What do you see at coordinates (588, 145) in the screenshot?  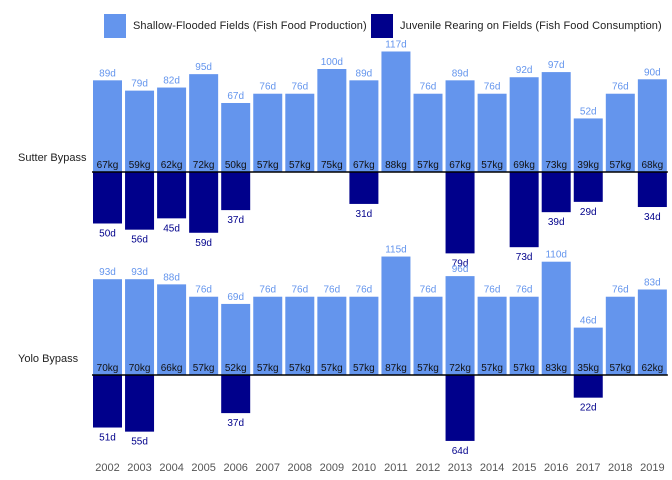 I see `sutter-production-bar-2017` at bounding box center [588, 145].